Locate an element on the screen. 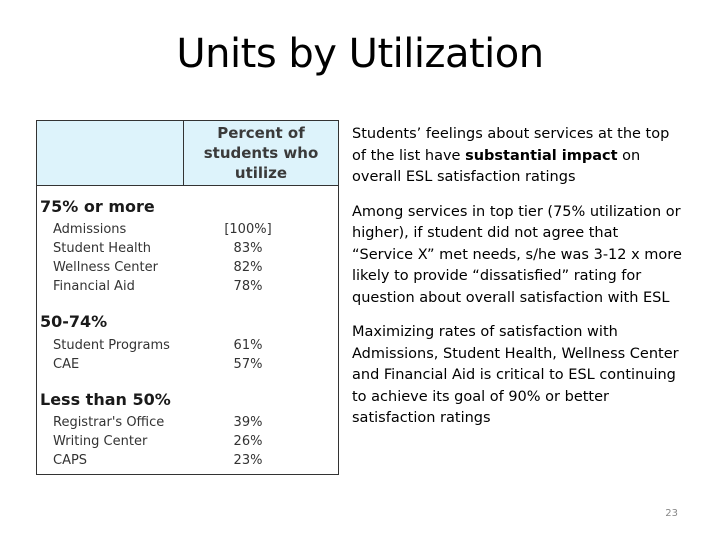  row-label: Financial Aid is located at coordinates (94, 286).